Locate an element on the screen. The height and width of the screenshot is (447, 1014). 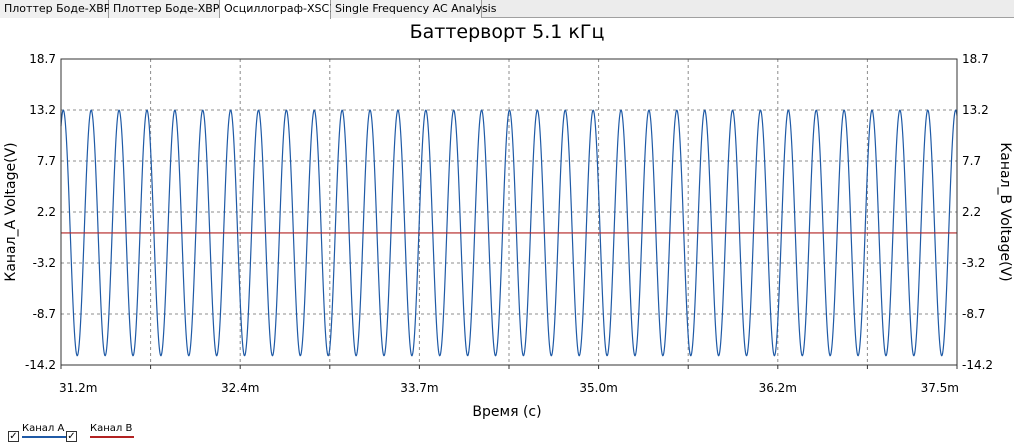
y-tick-label-right: 13.2 is located at coordinates (975, 110).